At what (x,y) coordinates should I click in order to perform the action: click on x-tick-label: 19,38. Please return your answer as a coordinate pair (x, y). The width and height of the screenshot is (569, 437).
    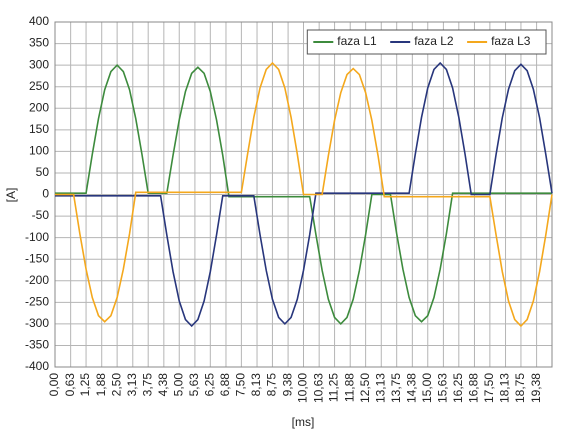
    Looking at the image, I should click on (536, 388).